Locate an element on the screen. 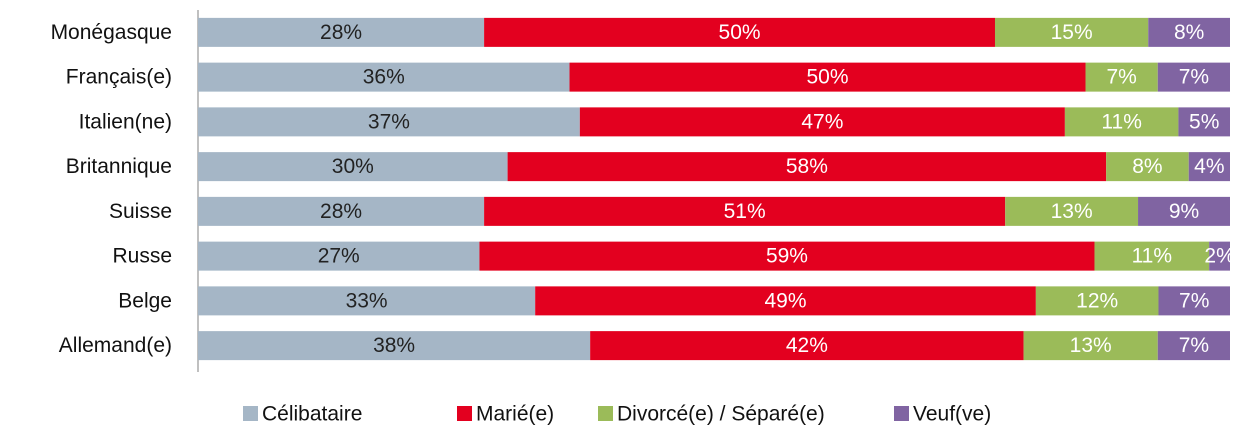  data-label: 9% is located at coordinates (1184, 211).